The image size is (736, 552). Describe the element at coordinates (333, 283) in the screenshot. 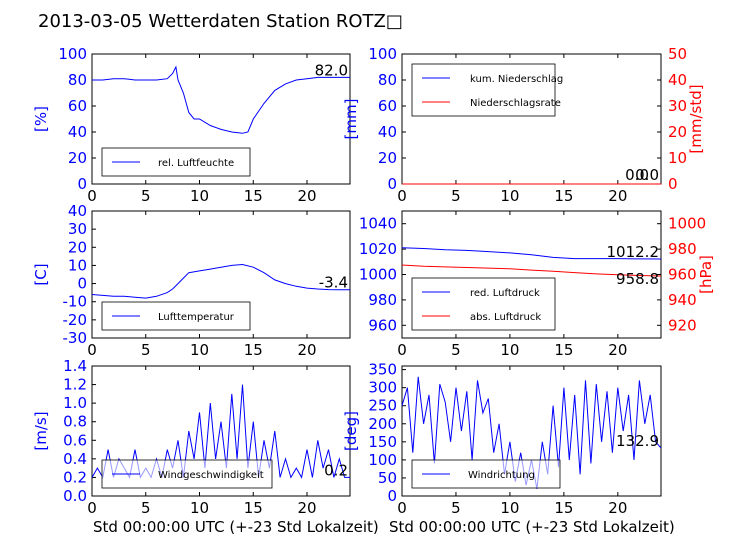

I see `last-value-label: -3.4` at that location.